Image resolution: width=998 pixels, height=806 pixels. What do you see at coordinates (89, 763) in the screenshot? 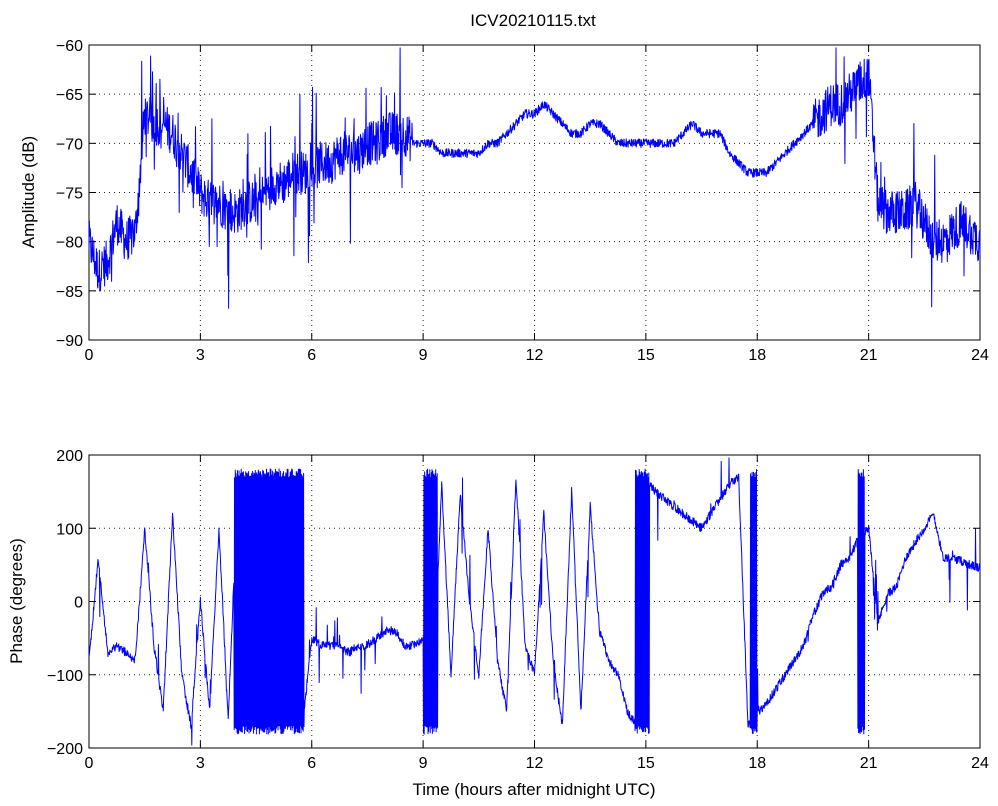
I see `phase-xtick-label: 0` at bounding box center [89, 763].